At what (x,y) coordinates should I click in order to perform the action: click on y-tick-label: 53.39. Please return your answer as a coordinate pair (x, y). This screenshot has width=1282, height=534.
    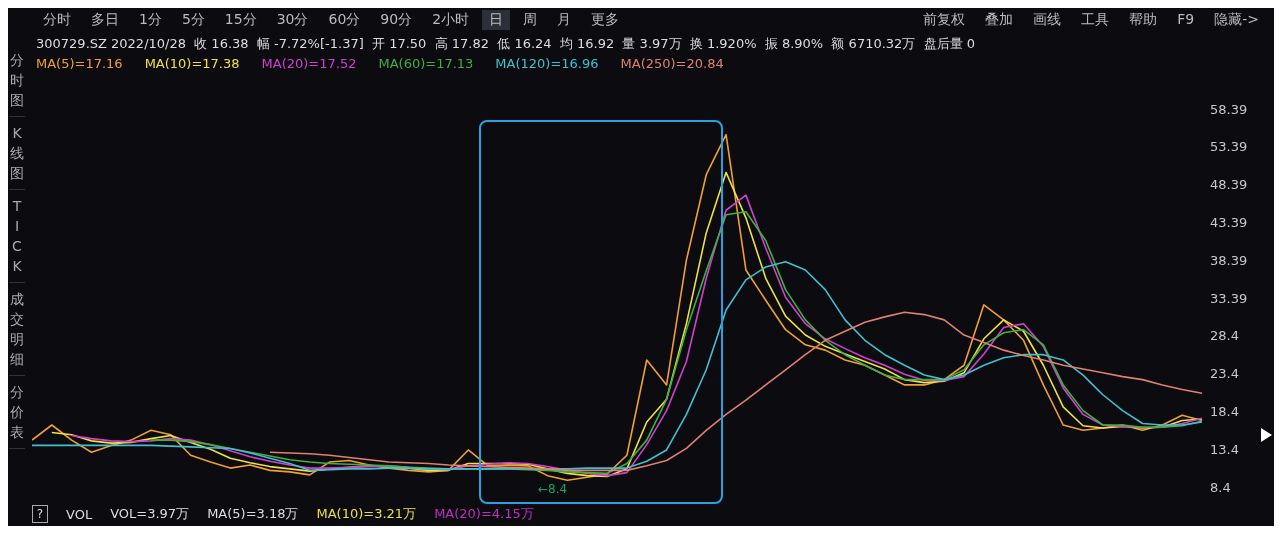
    Looking at the image, I should click on (1229, 147).